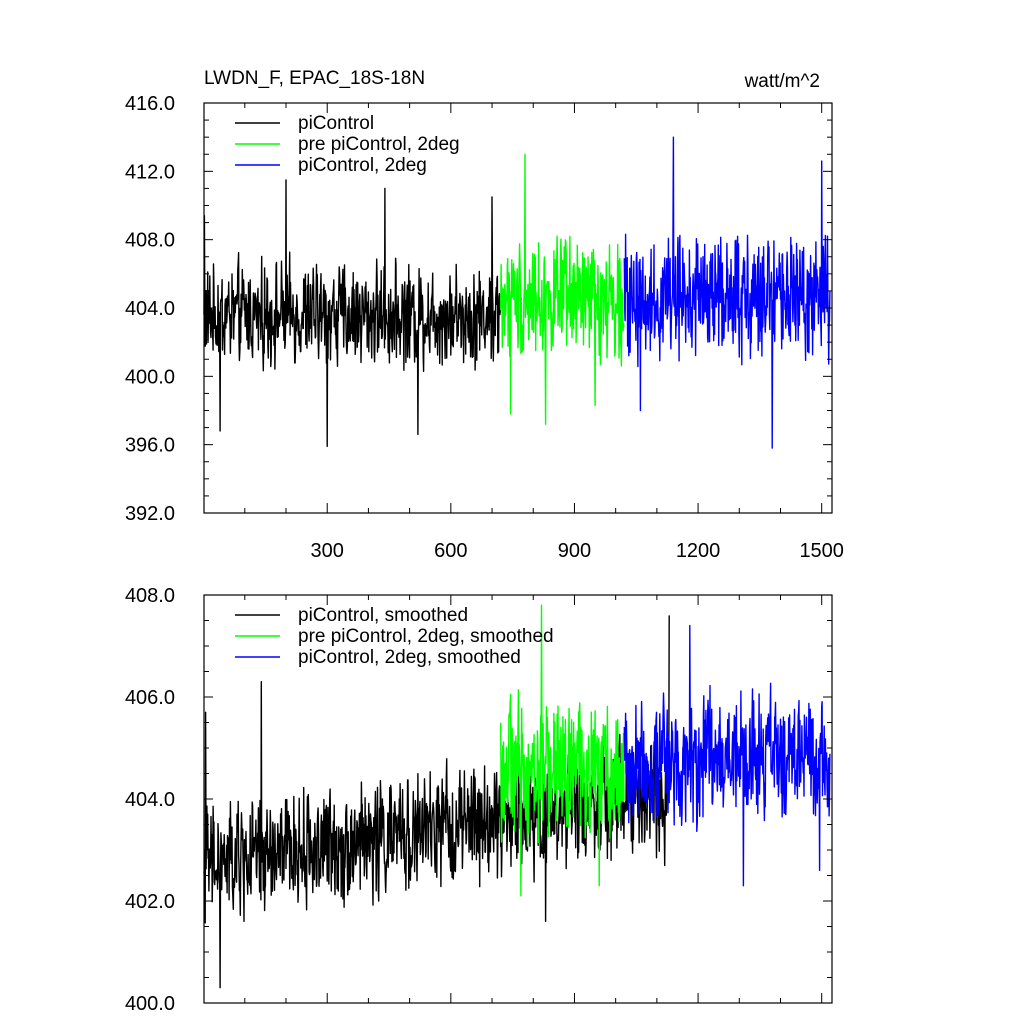 The height and width of the screenshot is (1024, 1024). What do you see at coordinates (150, 104) in the screenshot?
I see `y-tick-label: 416.0` at bounding box center [150, 104].